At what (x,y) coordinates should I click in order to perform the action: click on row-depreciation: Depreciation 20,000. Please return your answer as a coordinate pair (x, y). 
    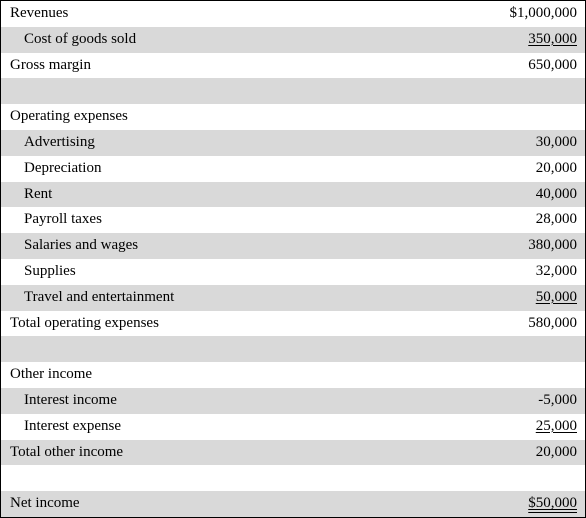
    Looking at the image, I should click on (293, 169).